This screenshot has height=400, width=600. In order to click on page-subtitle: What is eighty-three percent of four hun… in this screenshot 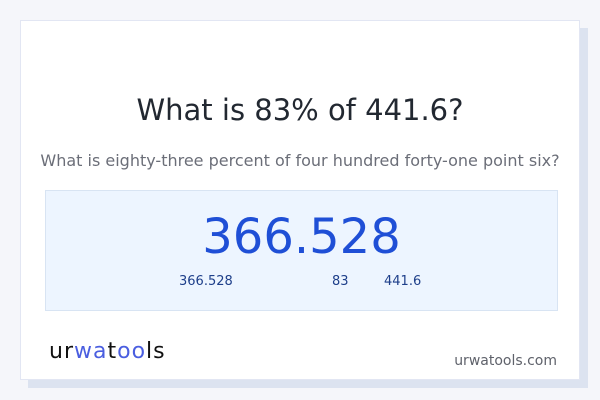, I will do `click(300, 160)`.